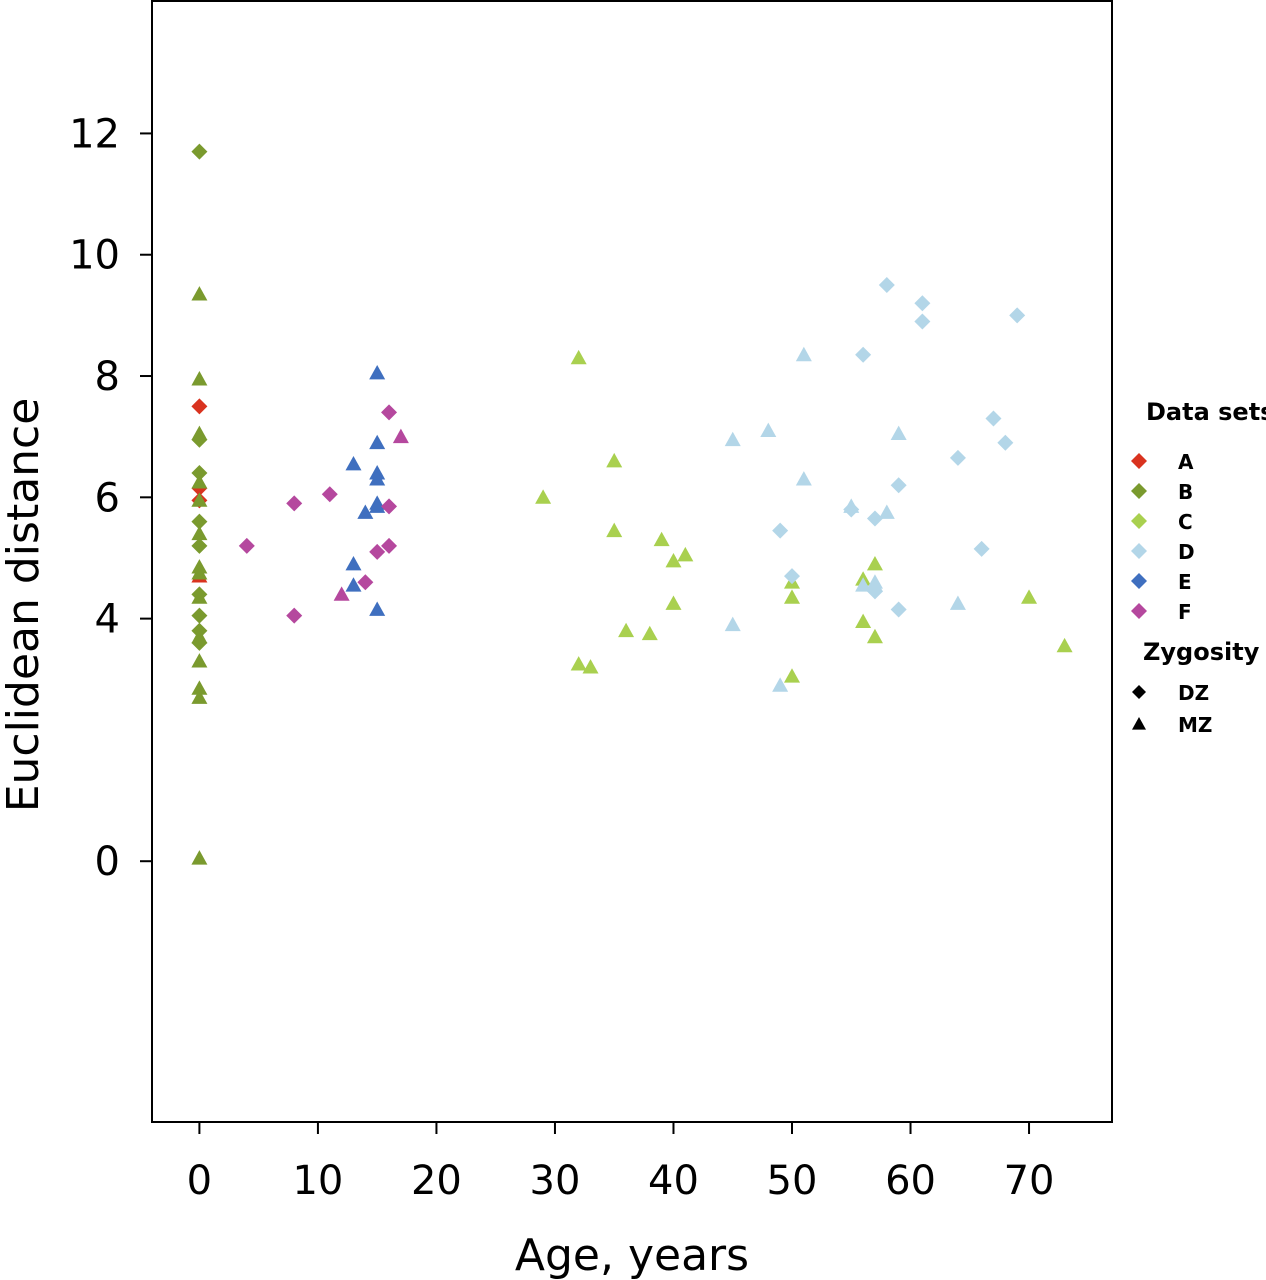 Image resolution: width=1266 pixels, height=1280 pixels. Describe the element at coordinates (555, 1181) in the screenshot. I see `x-tick-label: 30` at that location.